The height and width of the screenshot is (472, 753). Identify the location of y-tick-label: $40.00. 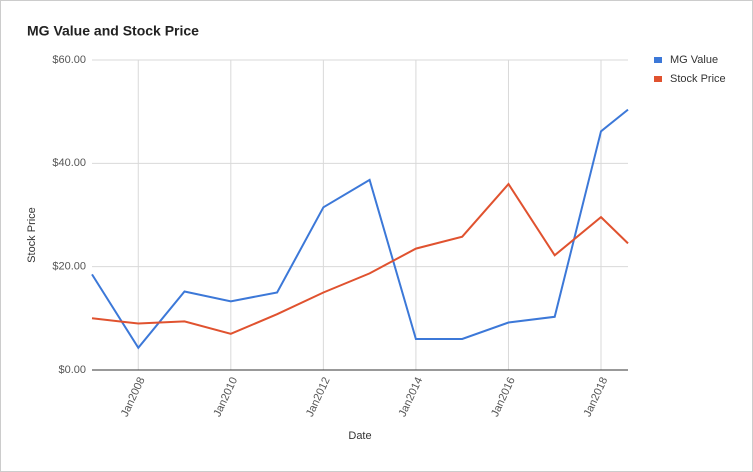
(69, 163).